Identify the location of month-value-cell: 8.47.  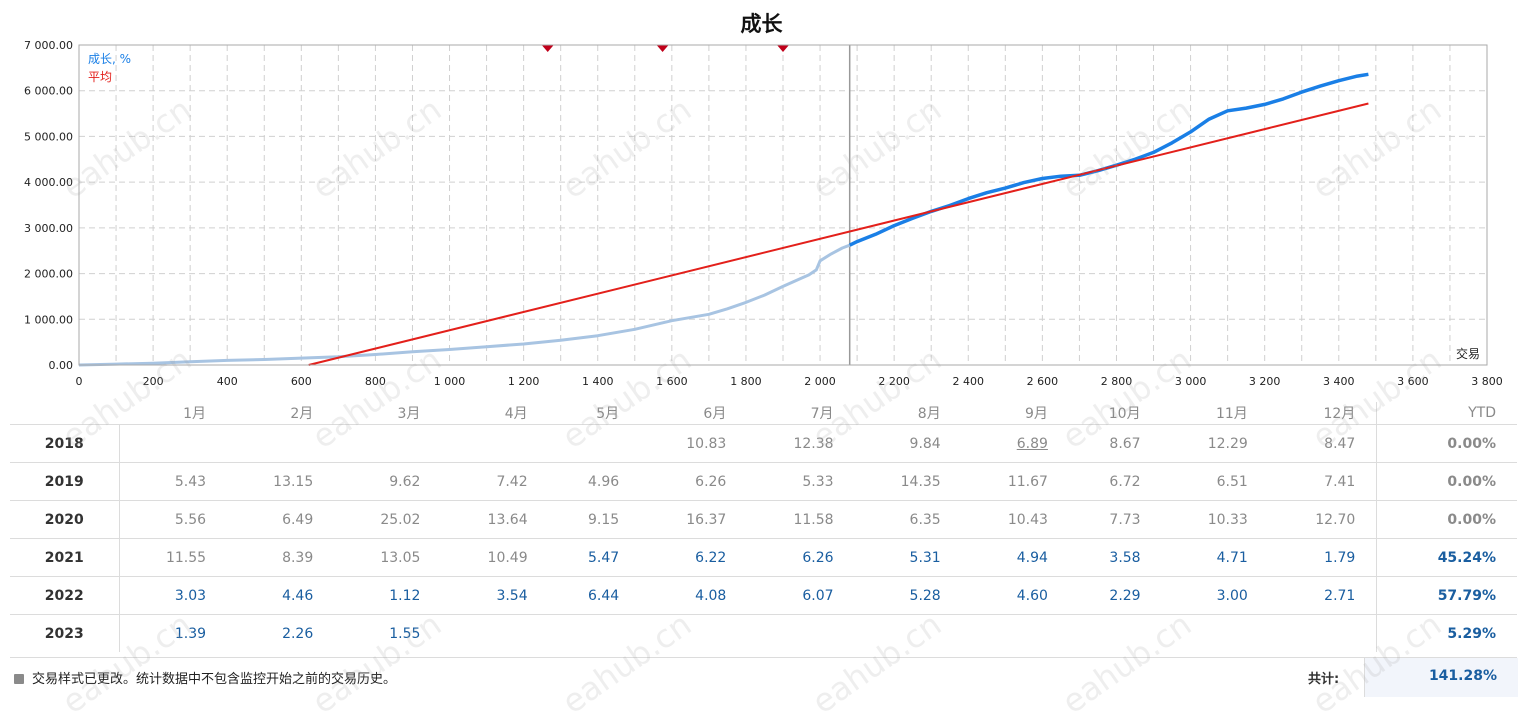
(1322, 443).